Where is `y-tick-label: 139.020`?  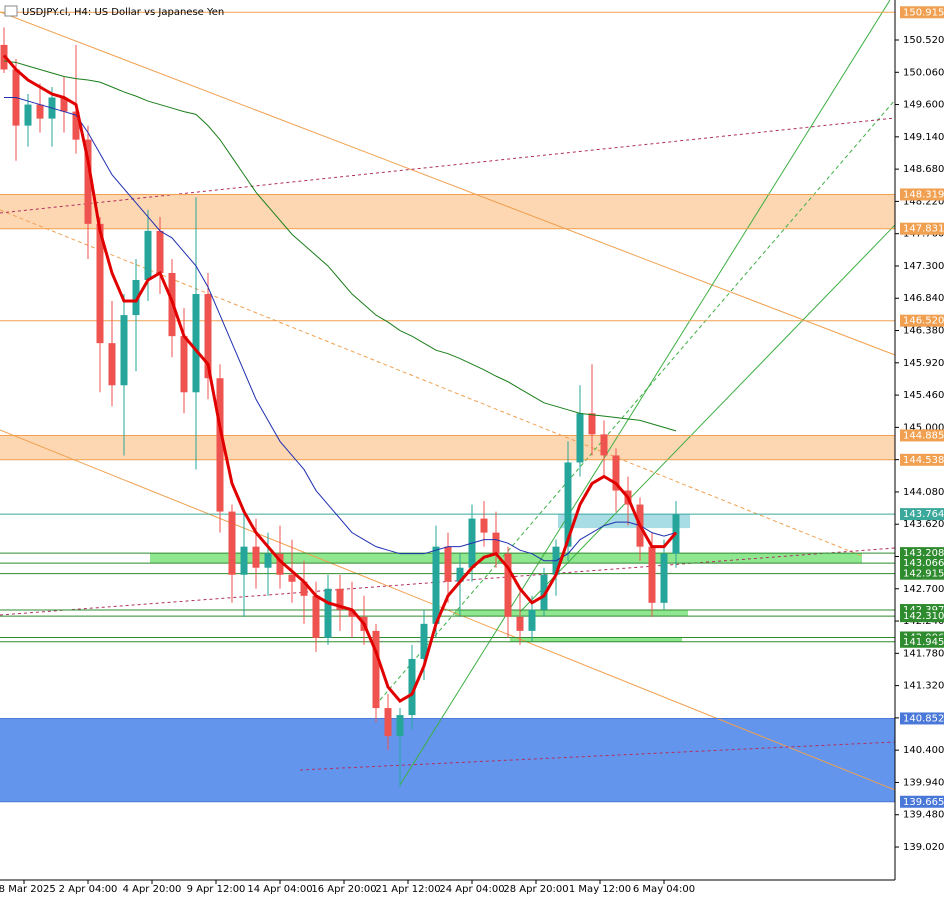 y-tick-label: 139.020 is located at coordinates (923, 847).